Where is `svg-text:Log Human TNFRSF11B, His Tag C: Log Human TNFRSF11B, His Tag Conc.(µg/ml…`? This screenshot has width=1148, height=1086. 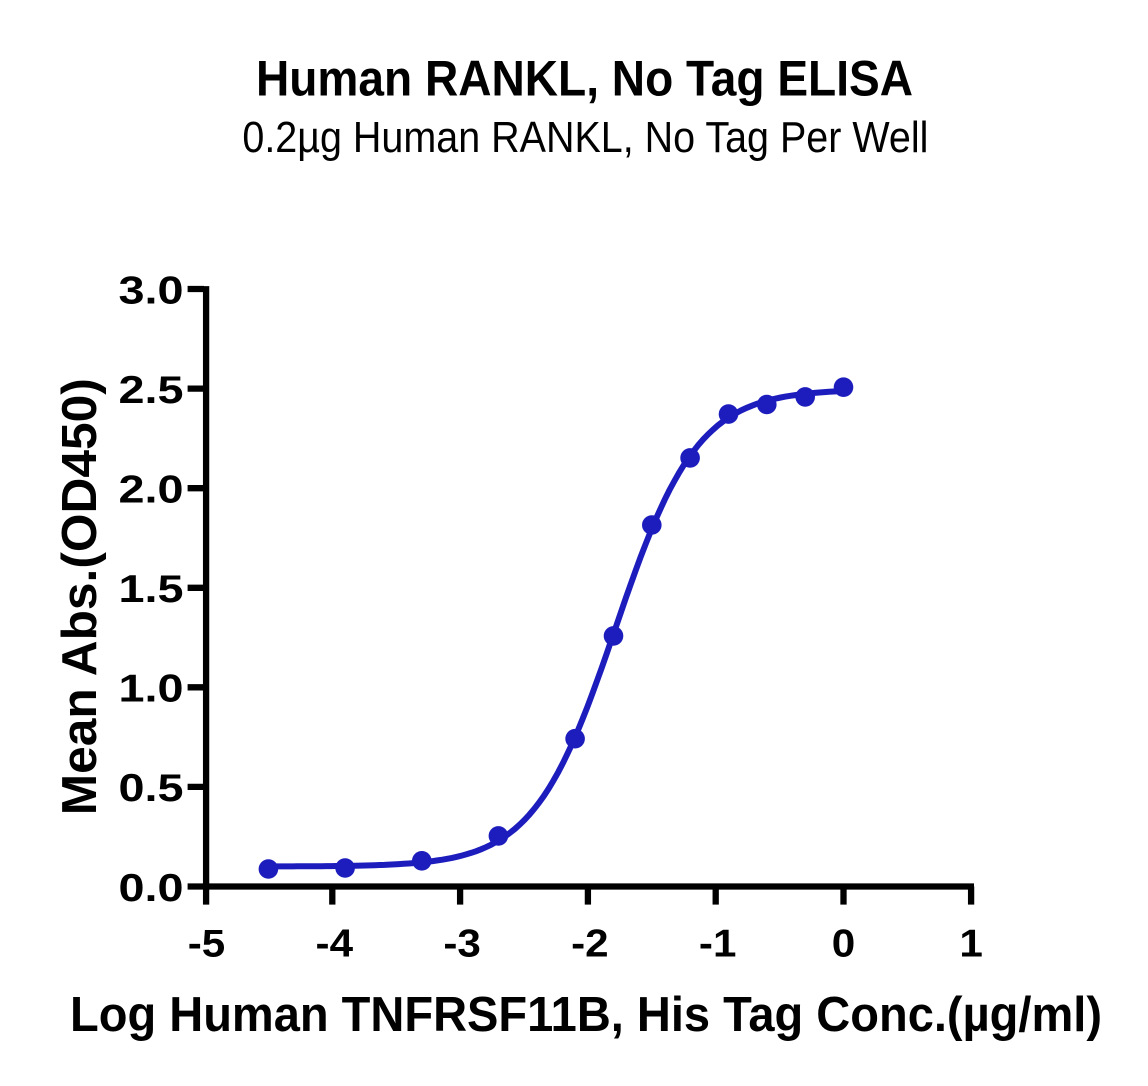 svg-text:Log Human TNFRSF11B, His Tag C: Log Human TNFRSF11B, His Tag Conc.(µg/ml… is located at coordinates (586, 1015).